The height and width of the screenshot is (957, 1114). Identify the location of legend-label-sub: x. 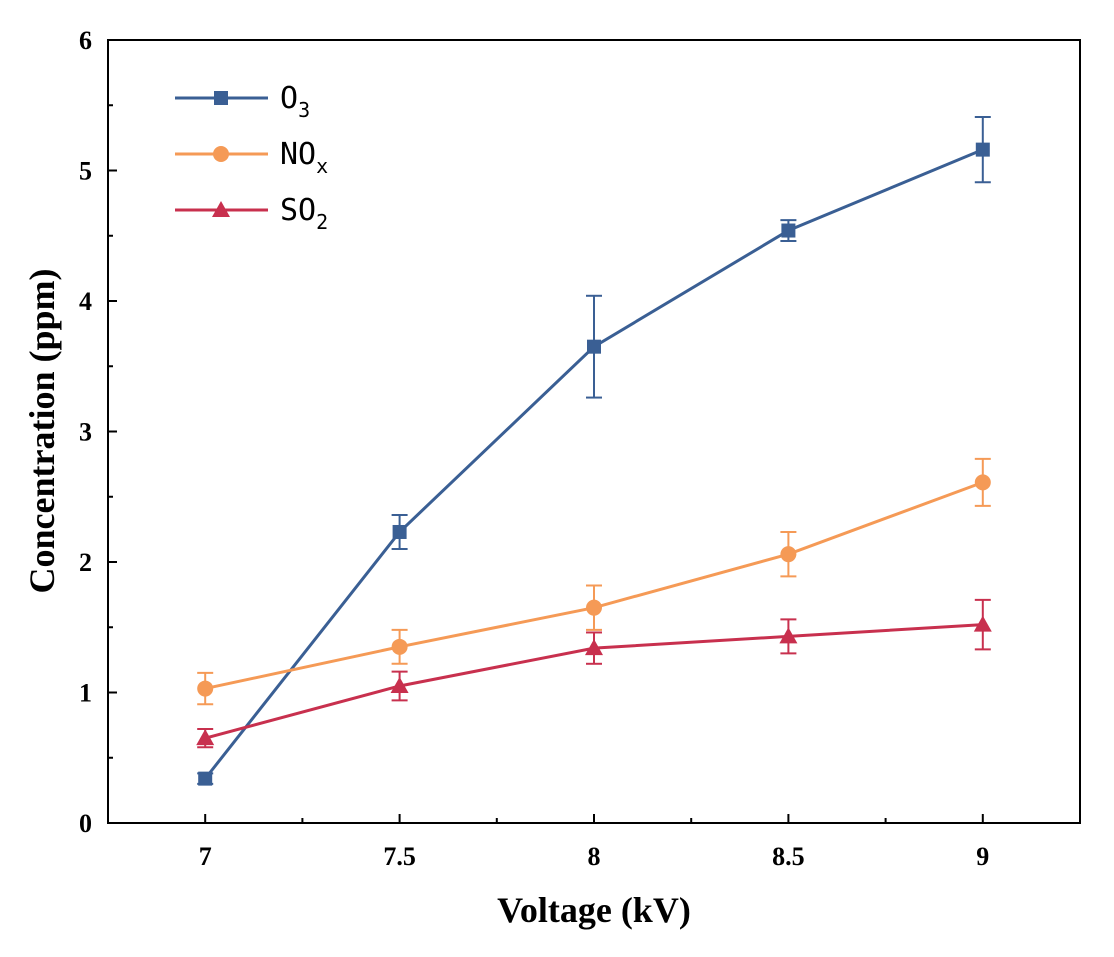
(322, 166).